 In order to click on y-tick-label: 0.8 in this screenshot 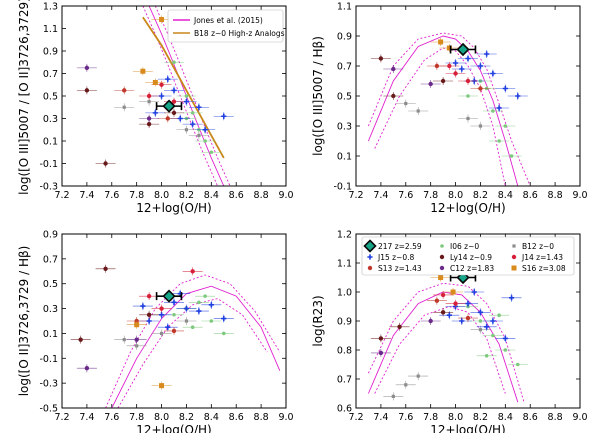, I will do `click(344, 351)`.